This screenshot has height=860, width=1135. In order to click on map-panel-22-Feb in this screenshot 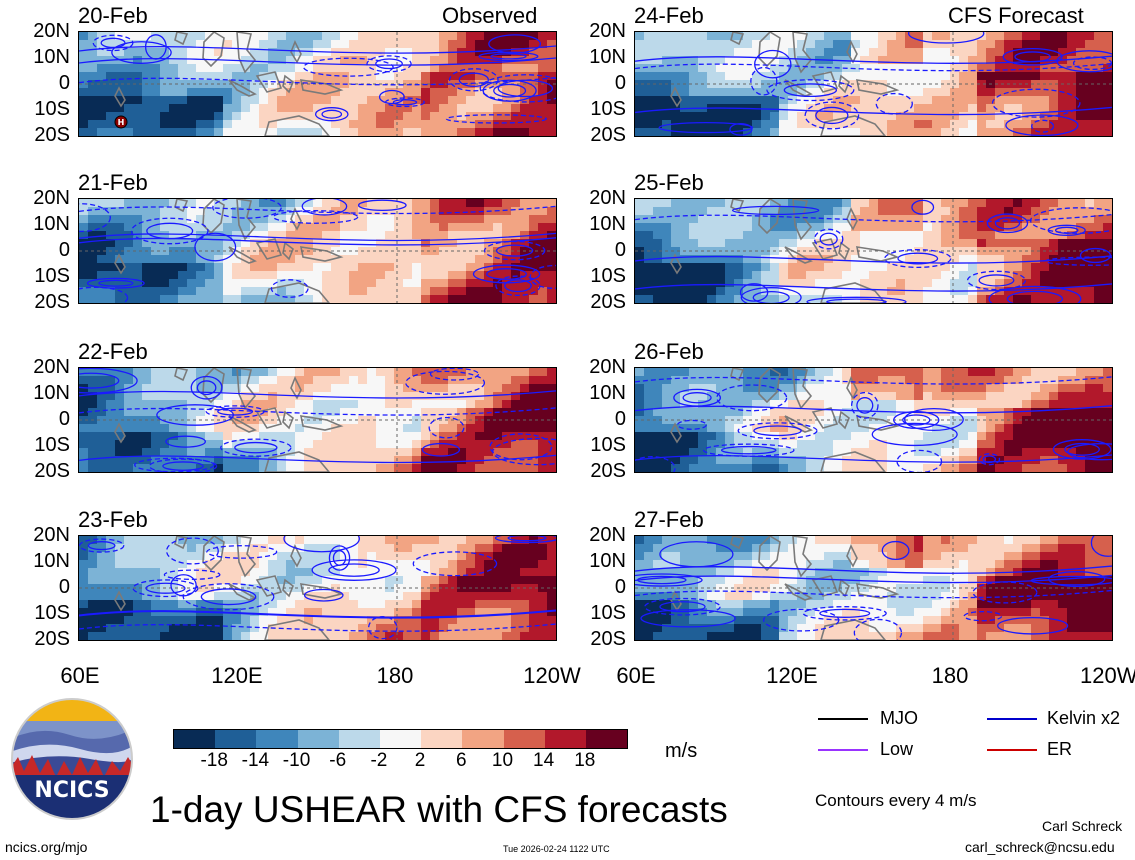, I will do `click(317, 420)`.